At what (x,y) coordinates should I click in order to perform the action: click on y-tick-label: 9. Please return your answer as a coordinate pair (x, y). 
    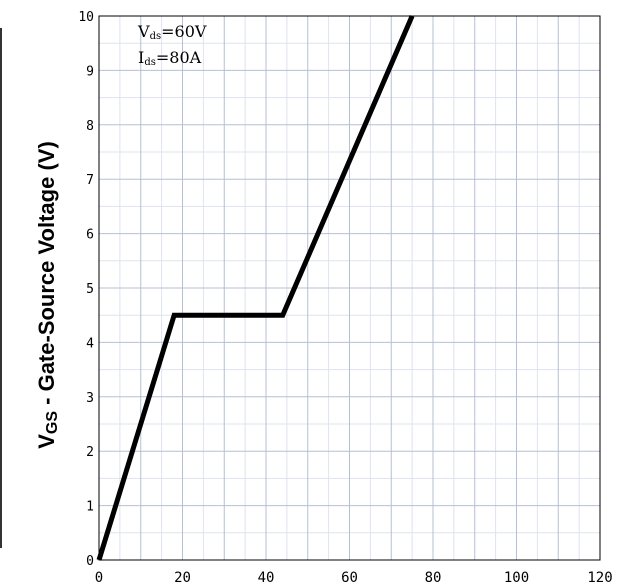
    Looking at the image, I should click on (90, 71).